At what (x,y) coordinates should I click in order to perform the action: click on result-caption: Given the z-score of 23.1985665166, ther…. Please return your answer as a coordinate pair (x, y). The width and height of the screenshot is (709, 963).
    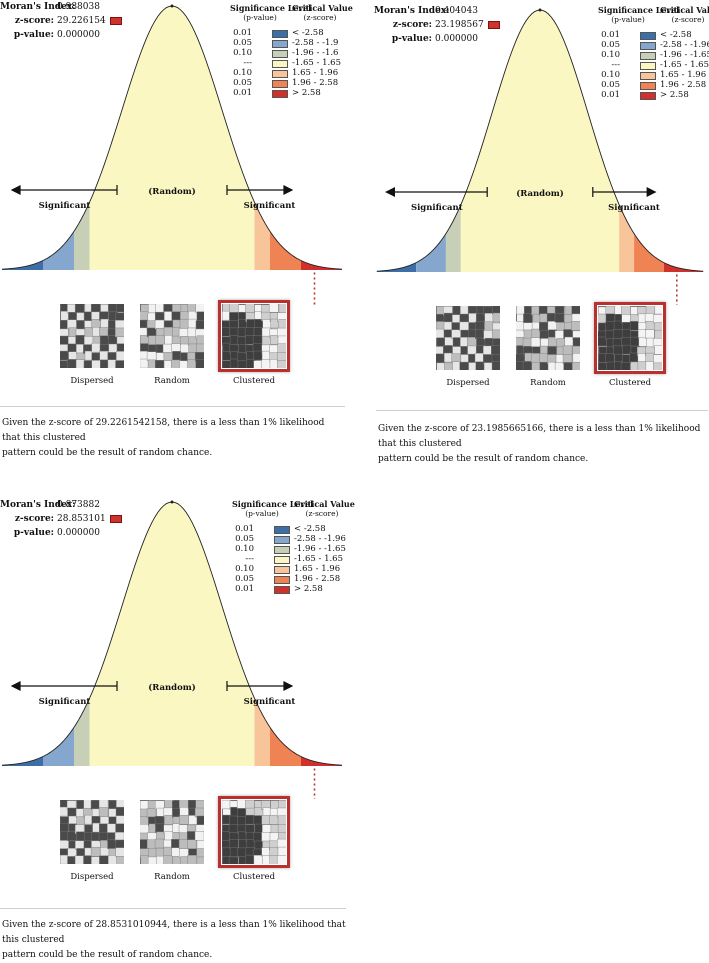
    Looking at the image, I should click on (543, 444).